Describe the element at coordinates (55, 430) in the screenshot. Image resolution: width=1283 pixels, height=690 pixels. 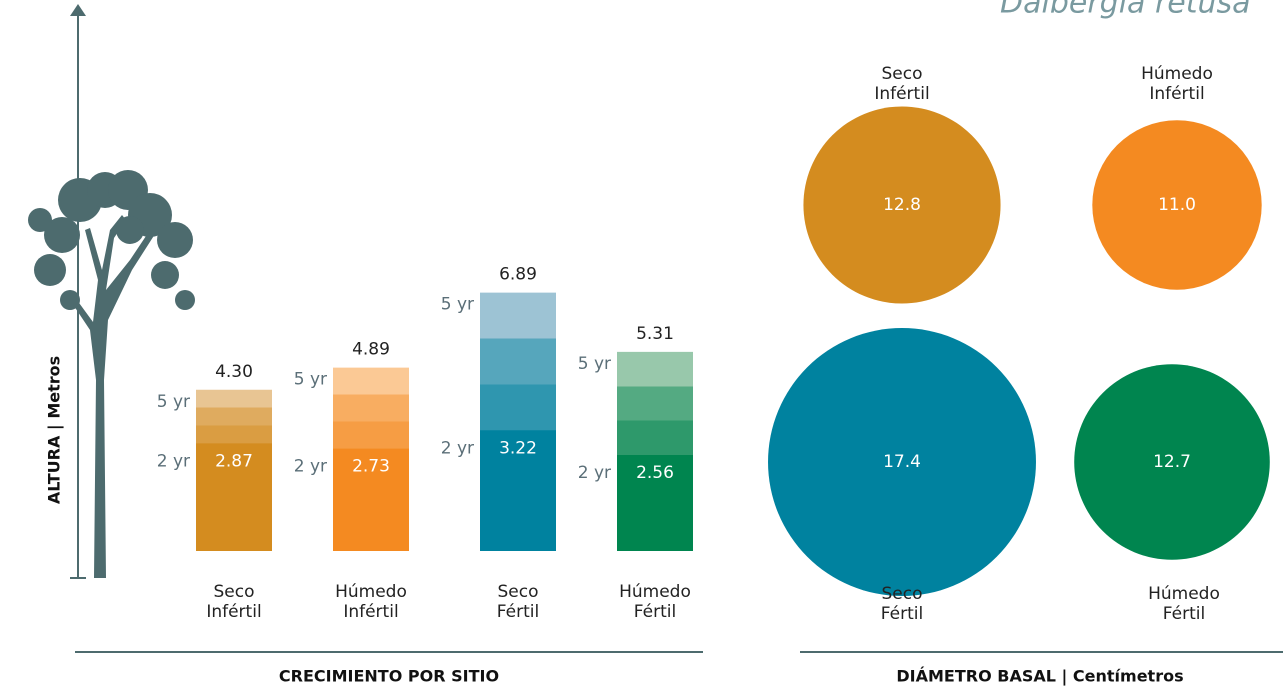
I see `y-axis-title: ALTURA | Metros` at that location.